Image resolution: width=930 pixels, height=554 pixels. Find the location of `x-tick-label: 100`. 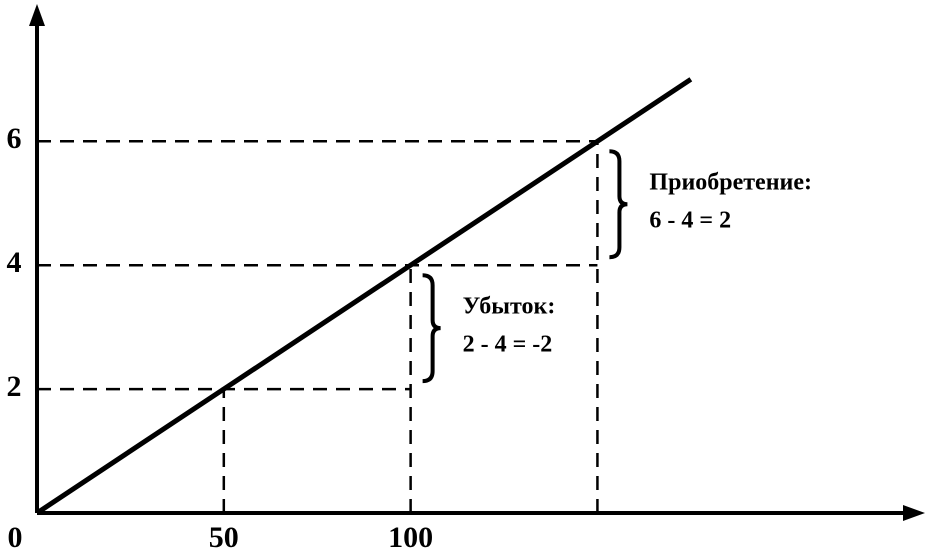

x-tick-label: 100 is located at coordinates (410, 537).